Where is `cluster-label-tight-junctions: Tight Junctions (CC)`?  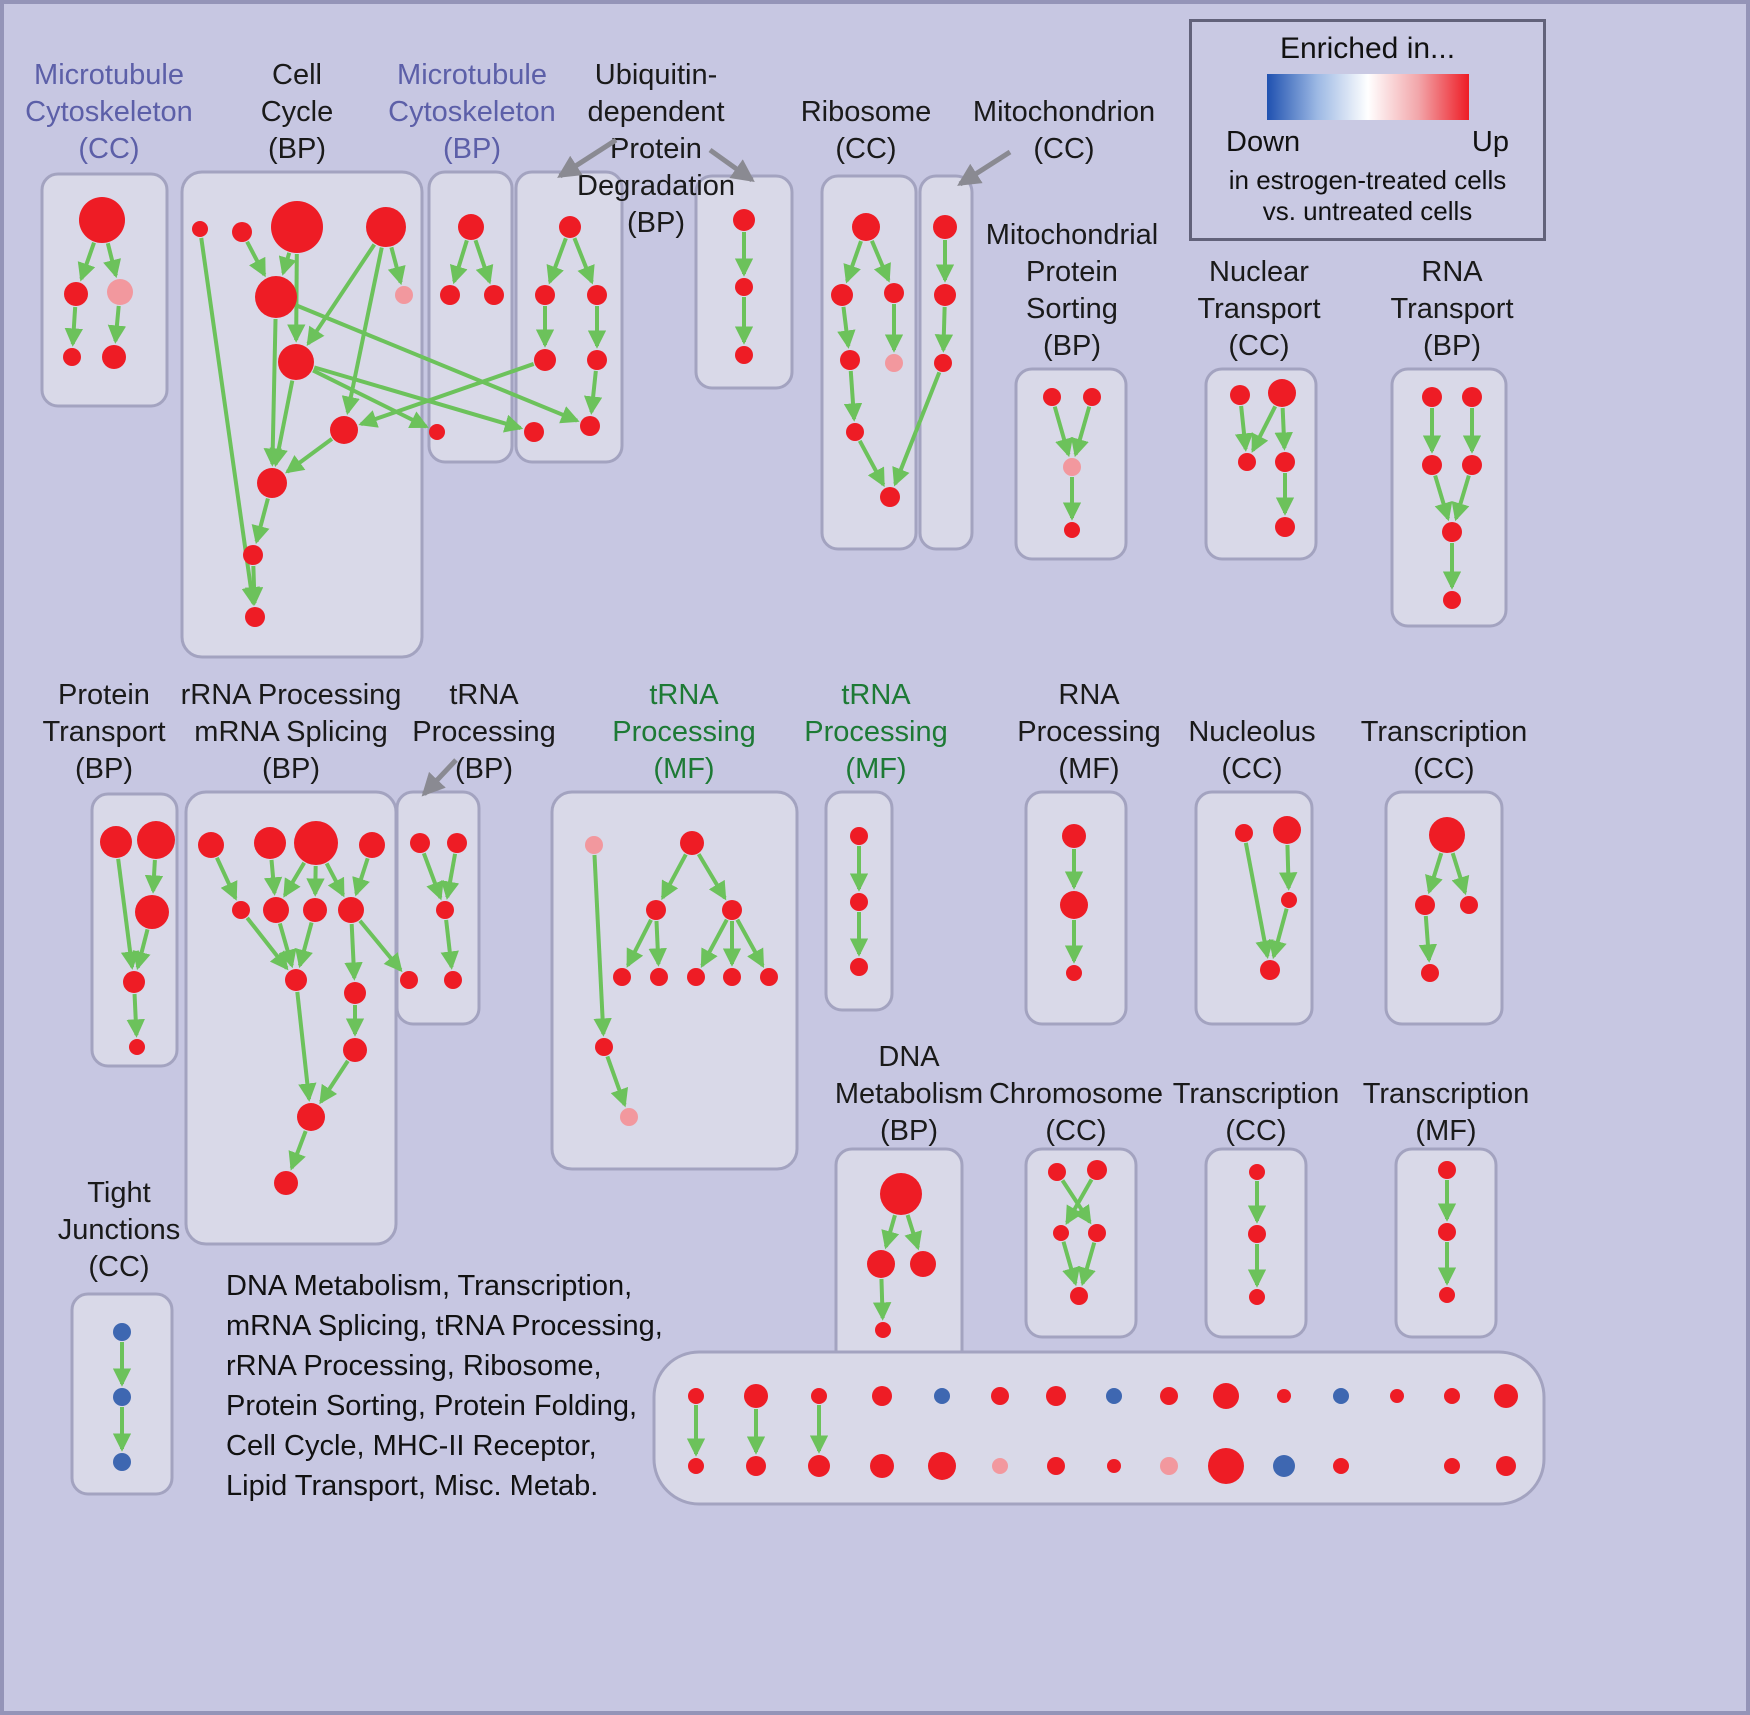
cluster-label-tight-junctions: Tight Junctions (CC) is located at coordinates (119, 1230).